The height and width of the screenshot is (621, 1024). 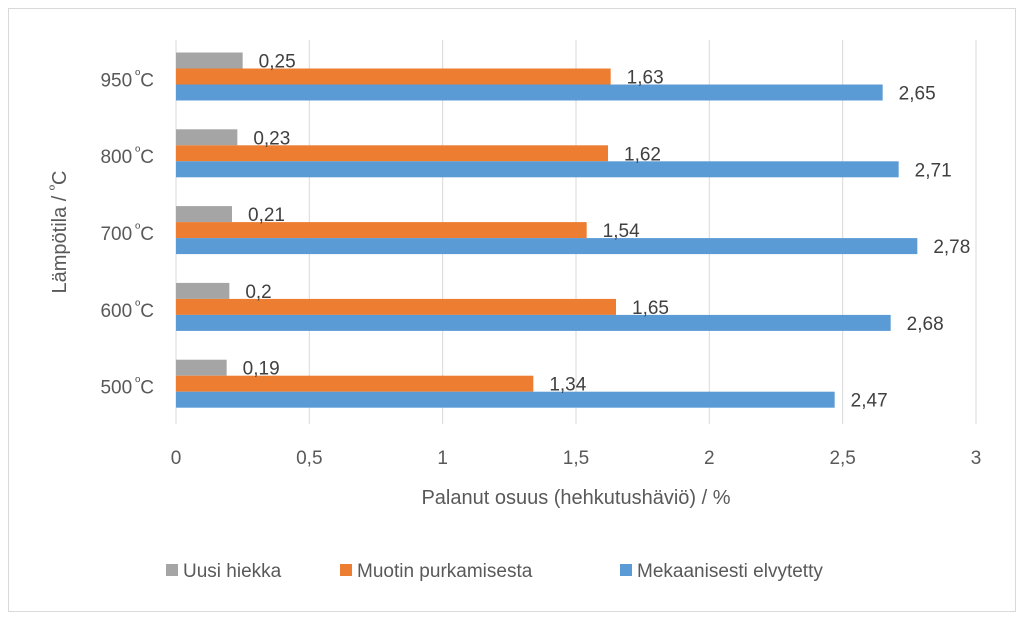 I want to click on data-label: 0,23, so click(x=271, y=138).